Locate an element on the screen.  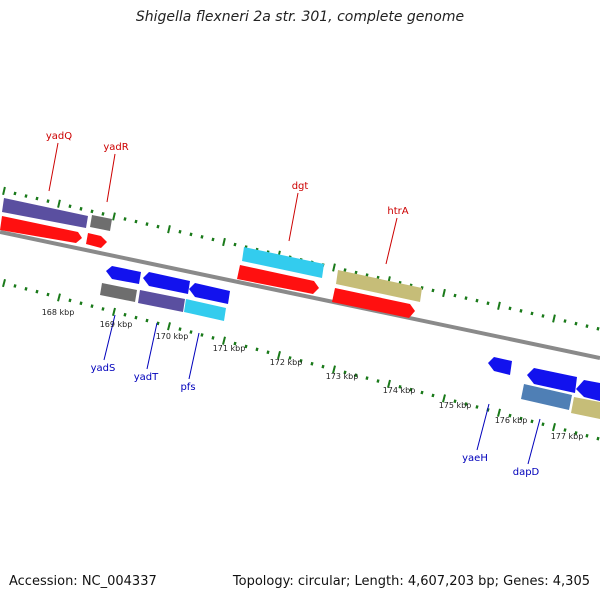
yadT-gene-bar is located at coordinates (161, 301).